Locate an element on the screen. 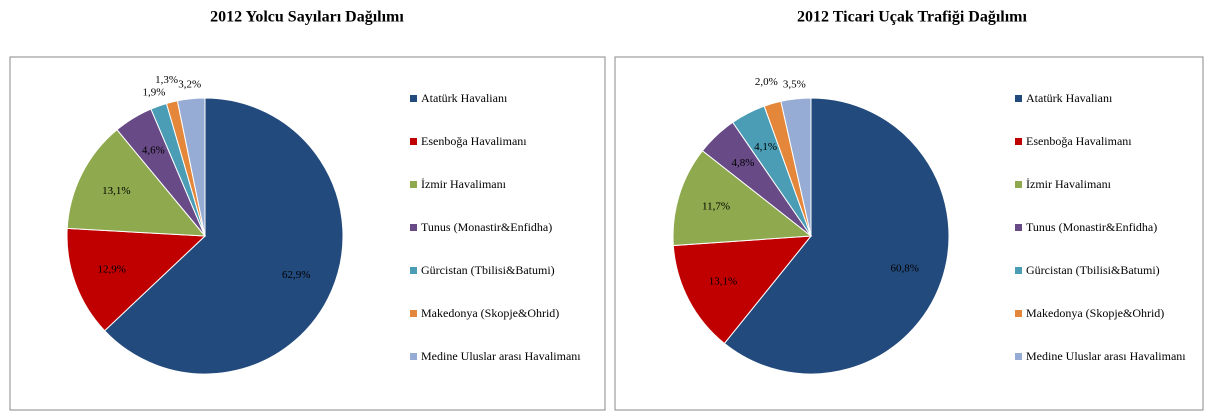 The height and width of the screenshot is (418, 1210). data-label: 3,2% is located at coordinates (189, 84).